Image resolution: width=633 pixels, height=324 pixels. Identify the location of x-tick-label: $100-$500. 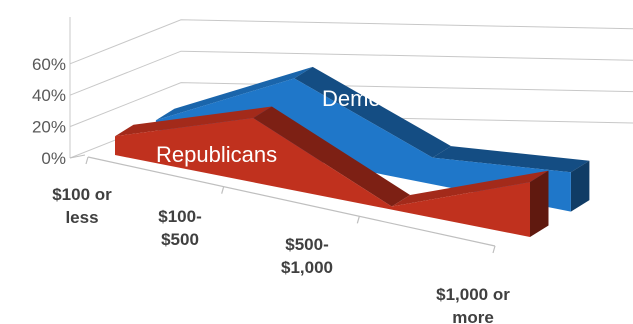
(179, 228).